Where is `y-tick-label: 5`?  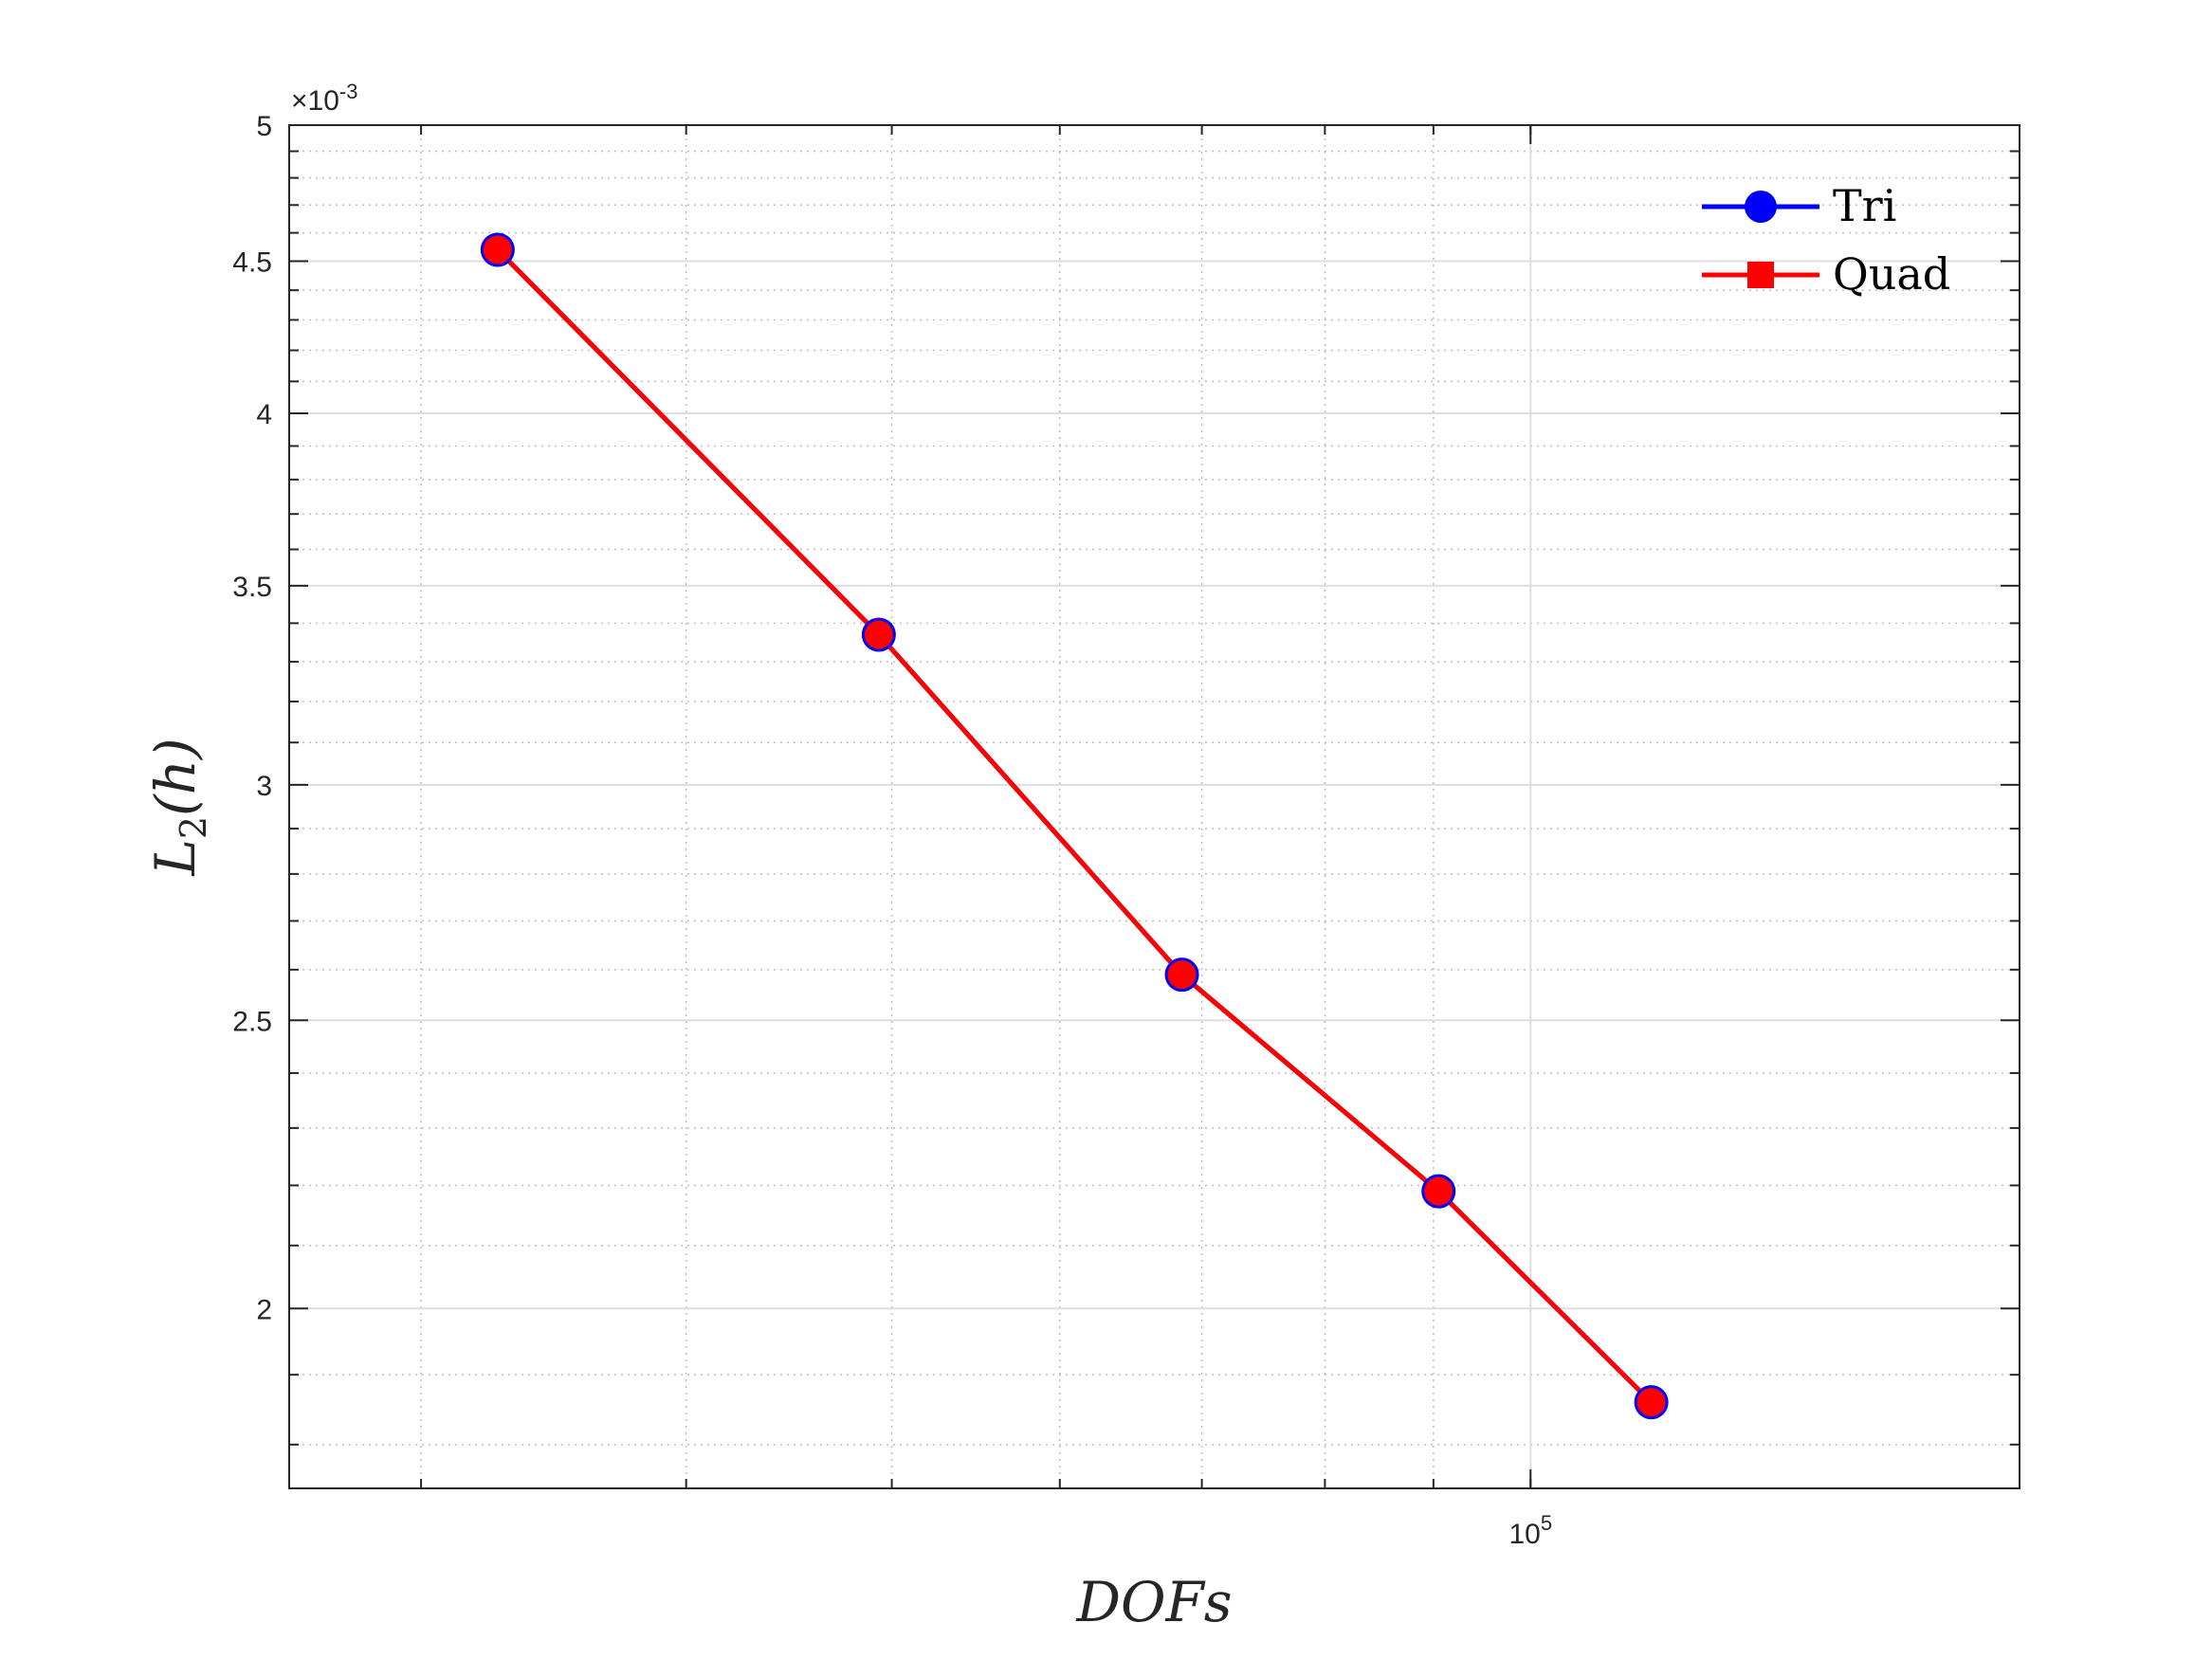
y-tick-label: 5 is located at coordinates (264, 126).